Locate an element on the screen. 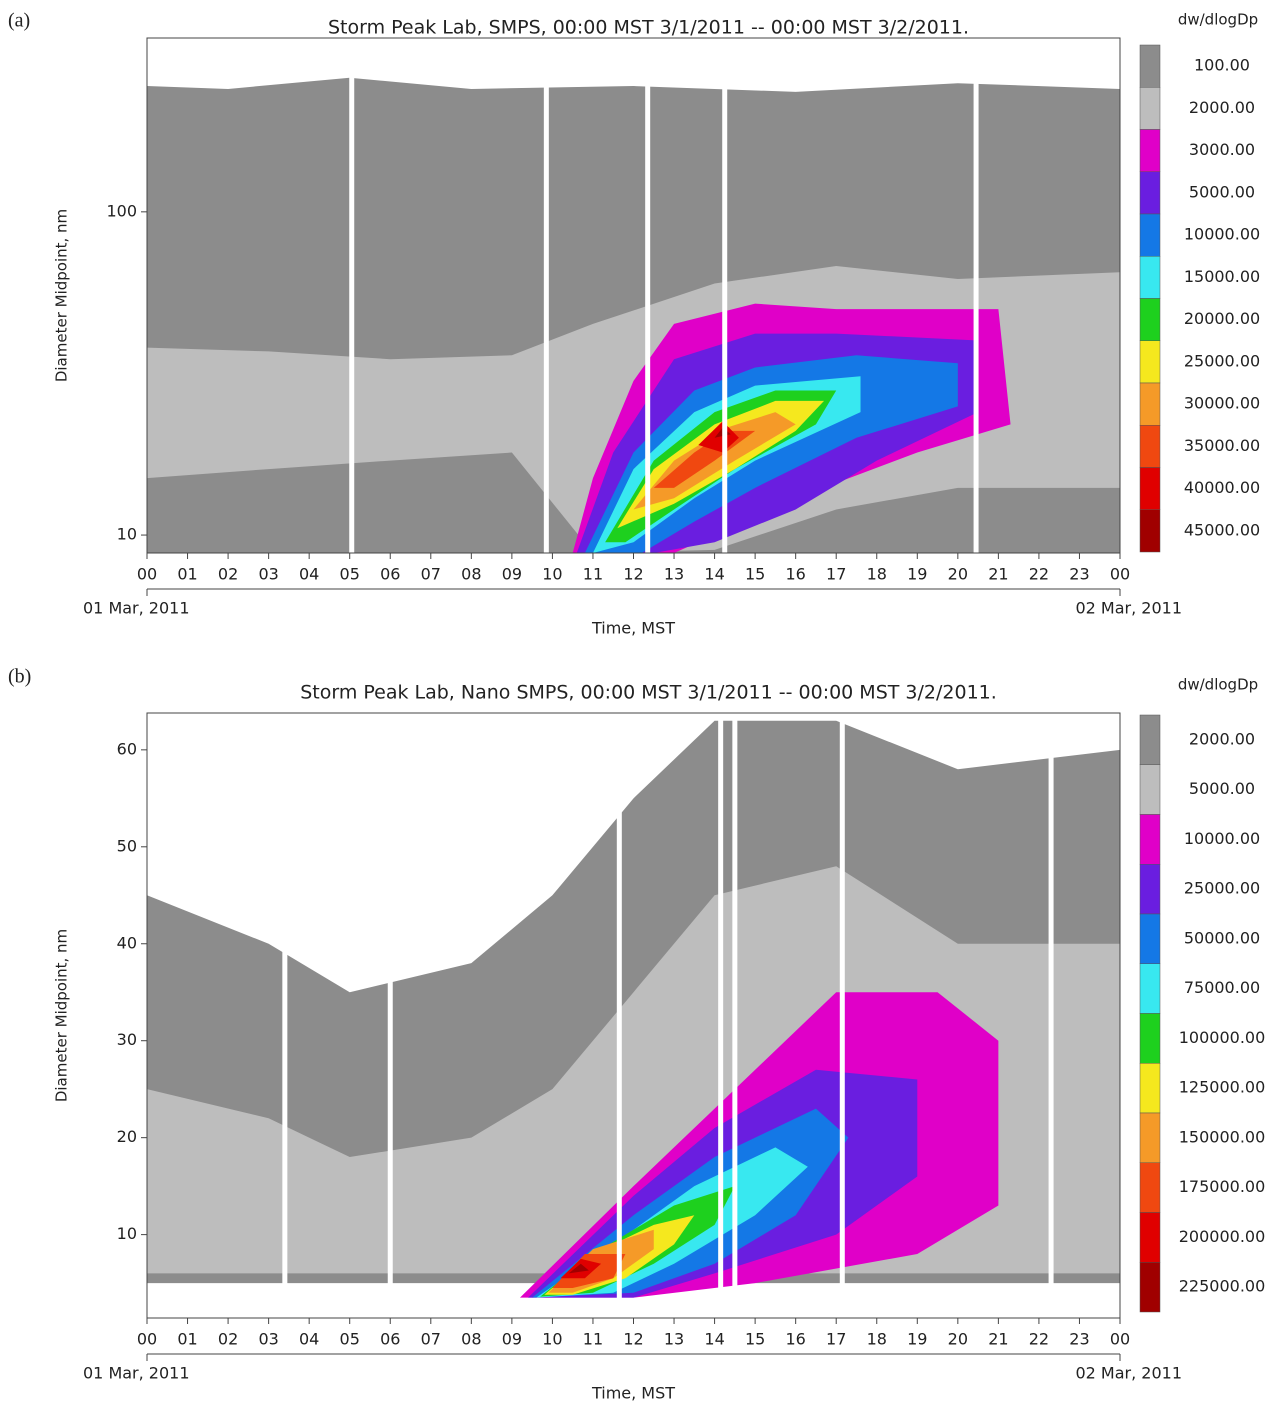  colorbar-label: 35000.00 is located at coordinates (1222, 445).